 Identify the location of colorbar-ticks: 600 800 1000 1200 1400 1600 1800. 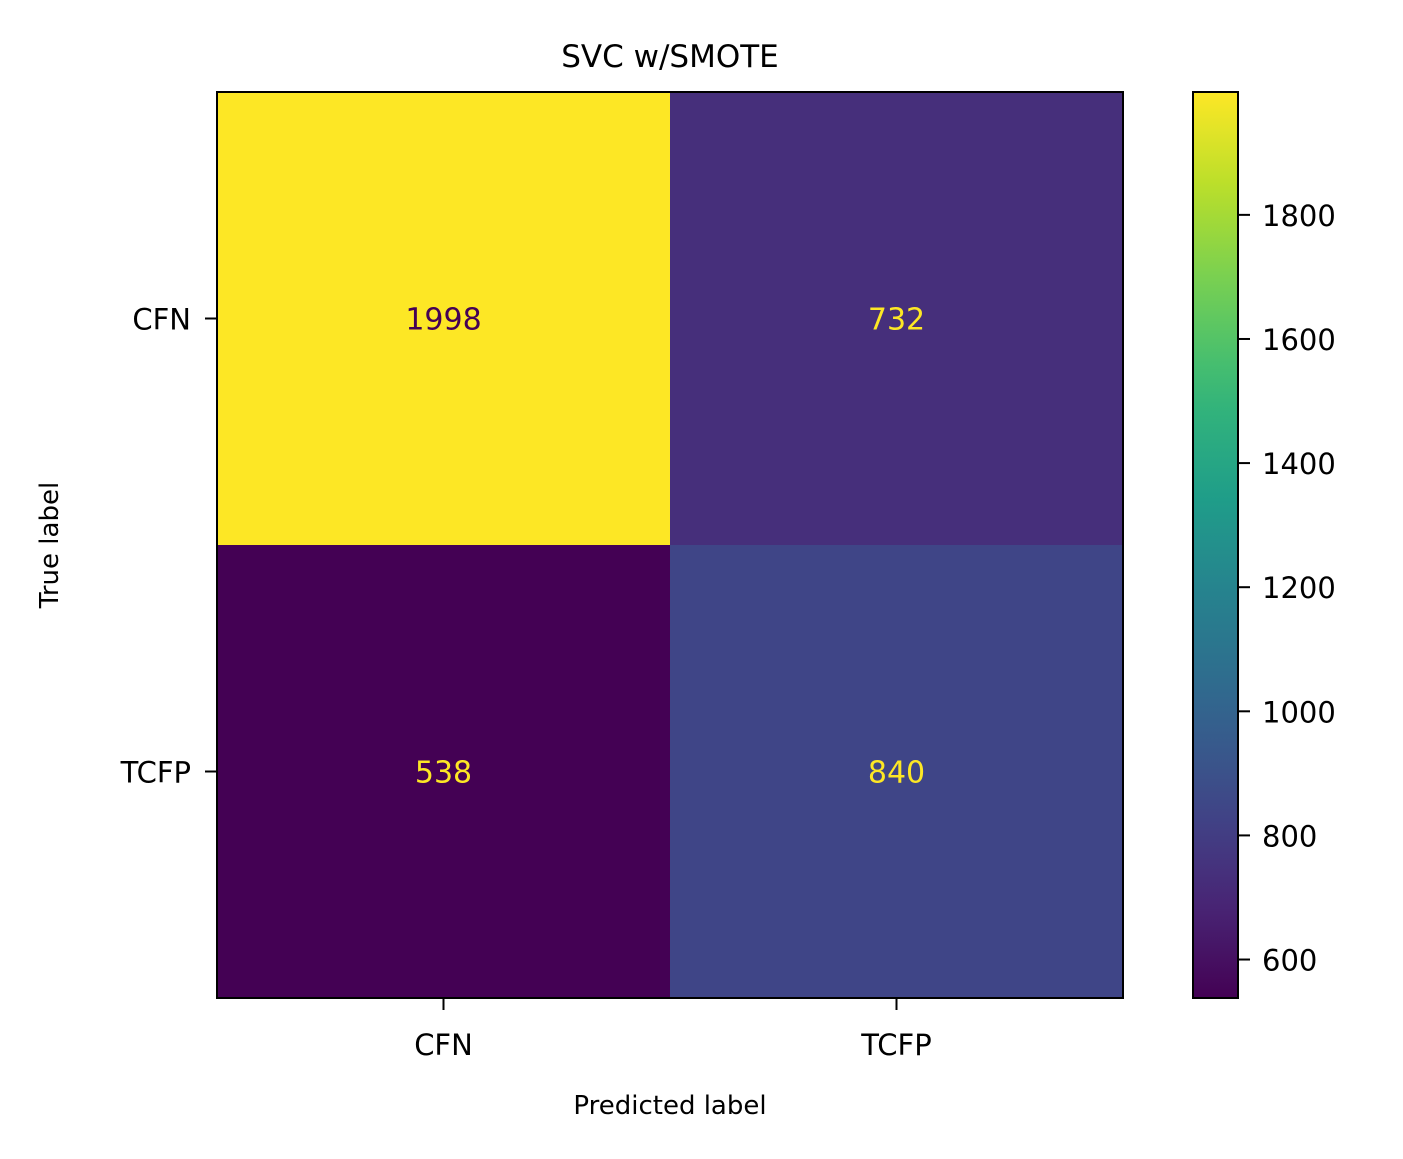
(1287, 588).